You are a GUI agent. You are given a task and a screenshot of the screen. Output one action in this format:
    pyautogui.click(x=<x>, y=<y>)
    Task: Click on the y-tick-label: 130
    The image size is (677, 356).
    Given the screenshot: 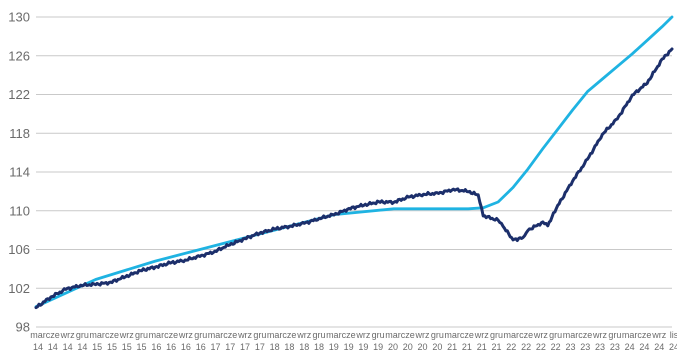 What is the action you would take?
    pyautogui.click(x=19, y=17)
    